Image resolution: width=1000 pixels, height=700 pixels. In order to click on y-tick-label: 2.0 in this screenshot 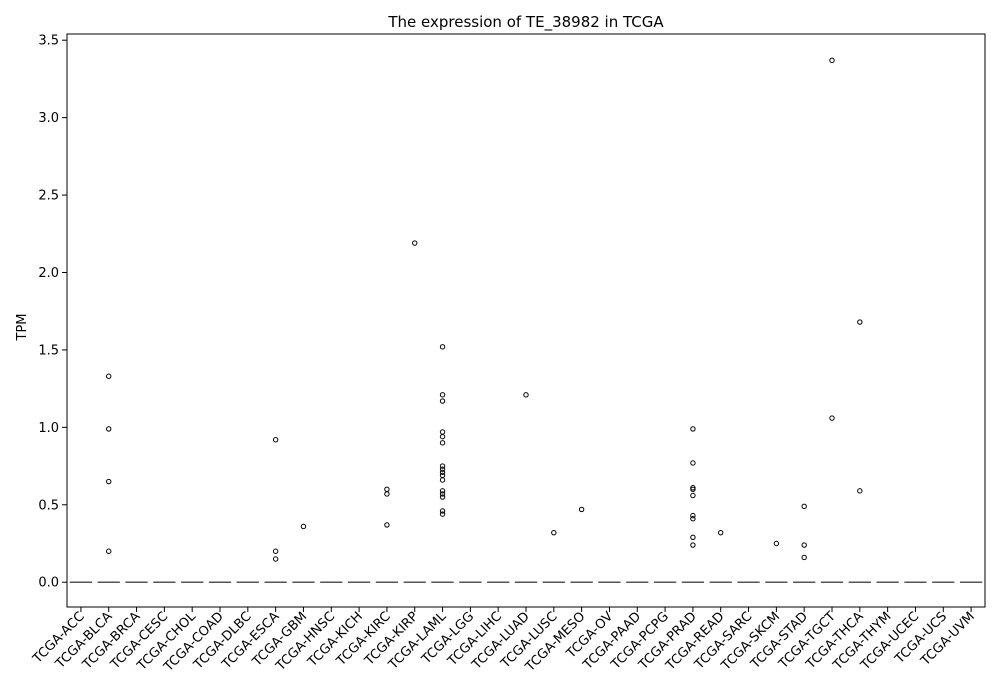, I will do `click(48, 273)`.